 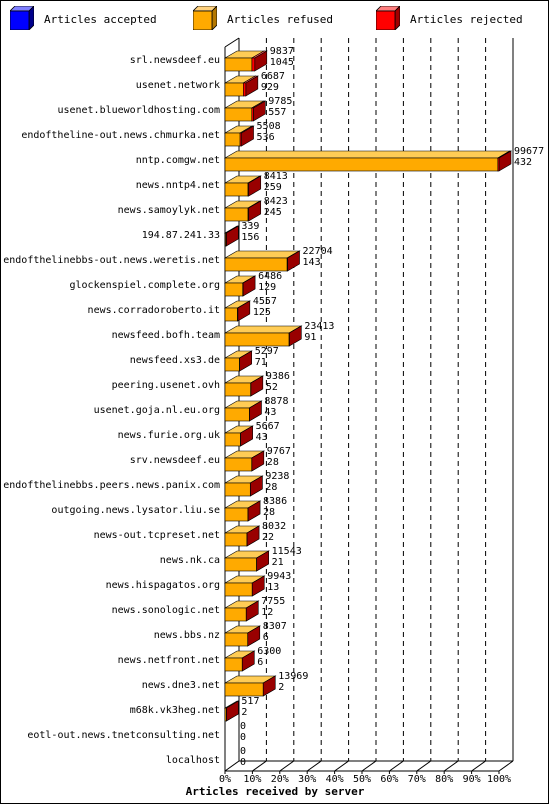 What do you see at coordinates (243, 762) in the screenshot?
I see `data-label-rejected: 0` at bounding box center [243, 762].